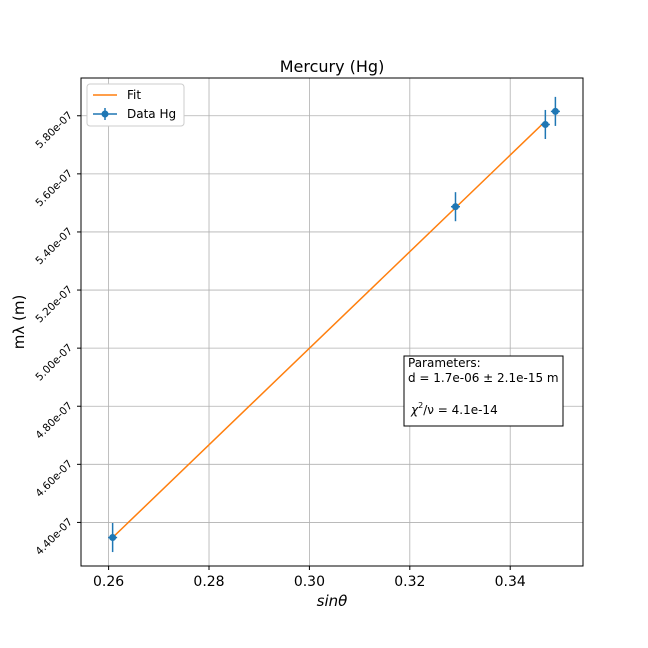 This screenshot has height=648, width=648. Describe the element at coordinates (409, 582) in the screenshot. I see `x-tick-label: 0.32` at that location.